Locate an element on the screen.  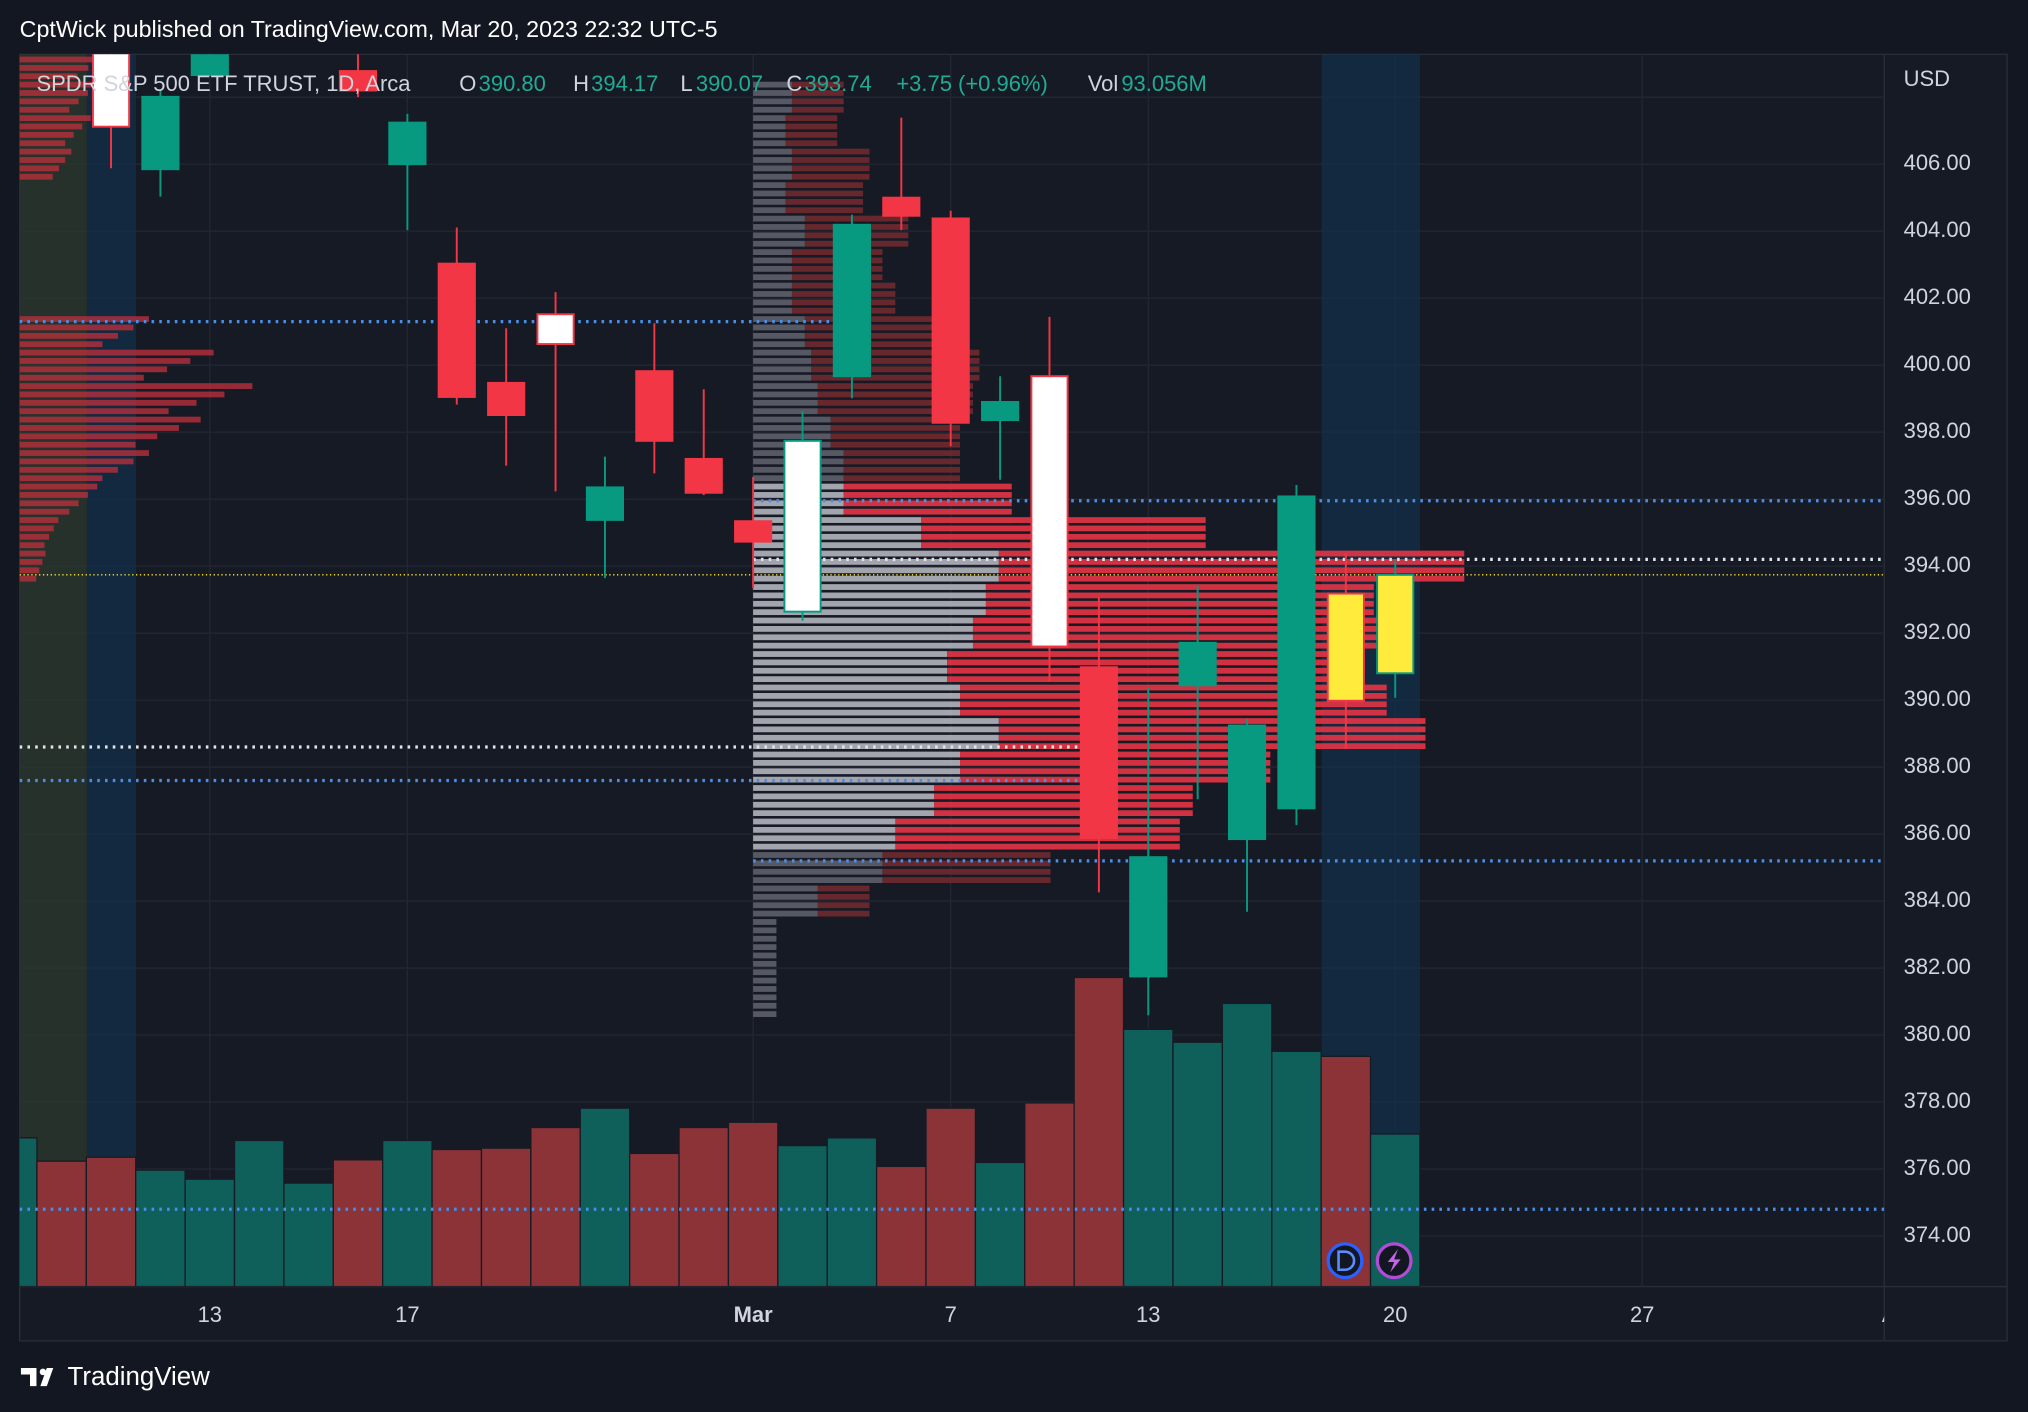
band is located at coordinates (53, 670).